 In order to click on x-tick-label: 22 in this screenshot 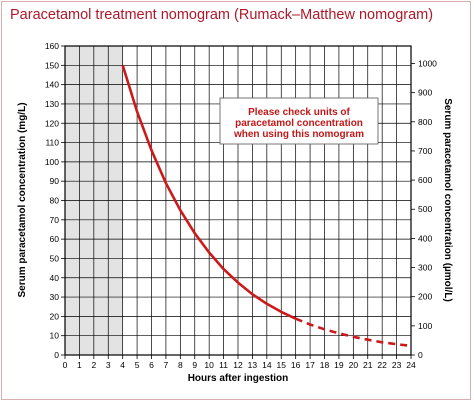, I will do `click(382, 365)`.